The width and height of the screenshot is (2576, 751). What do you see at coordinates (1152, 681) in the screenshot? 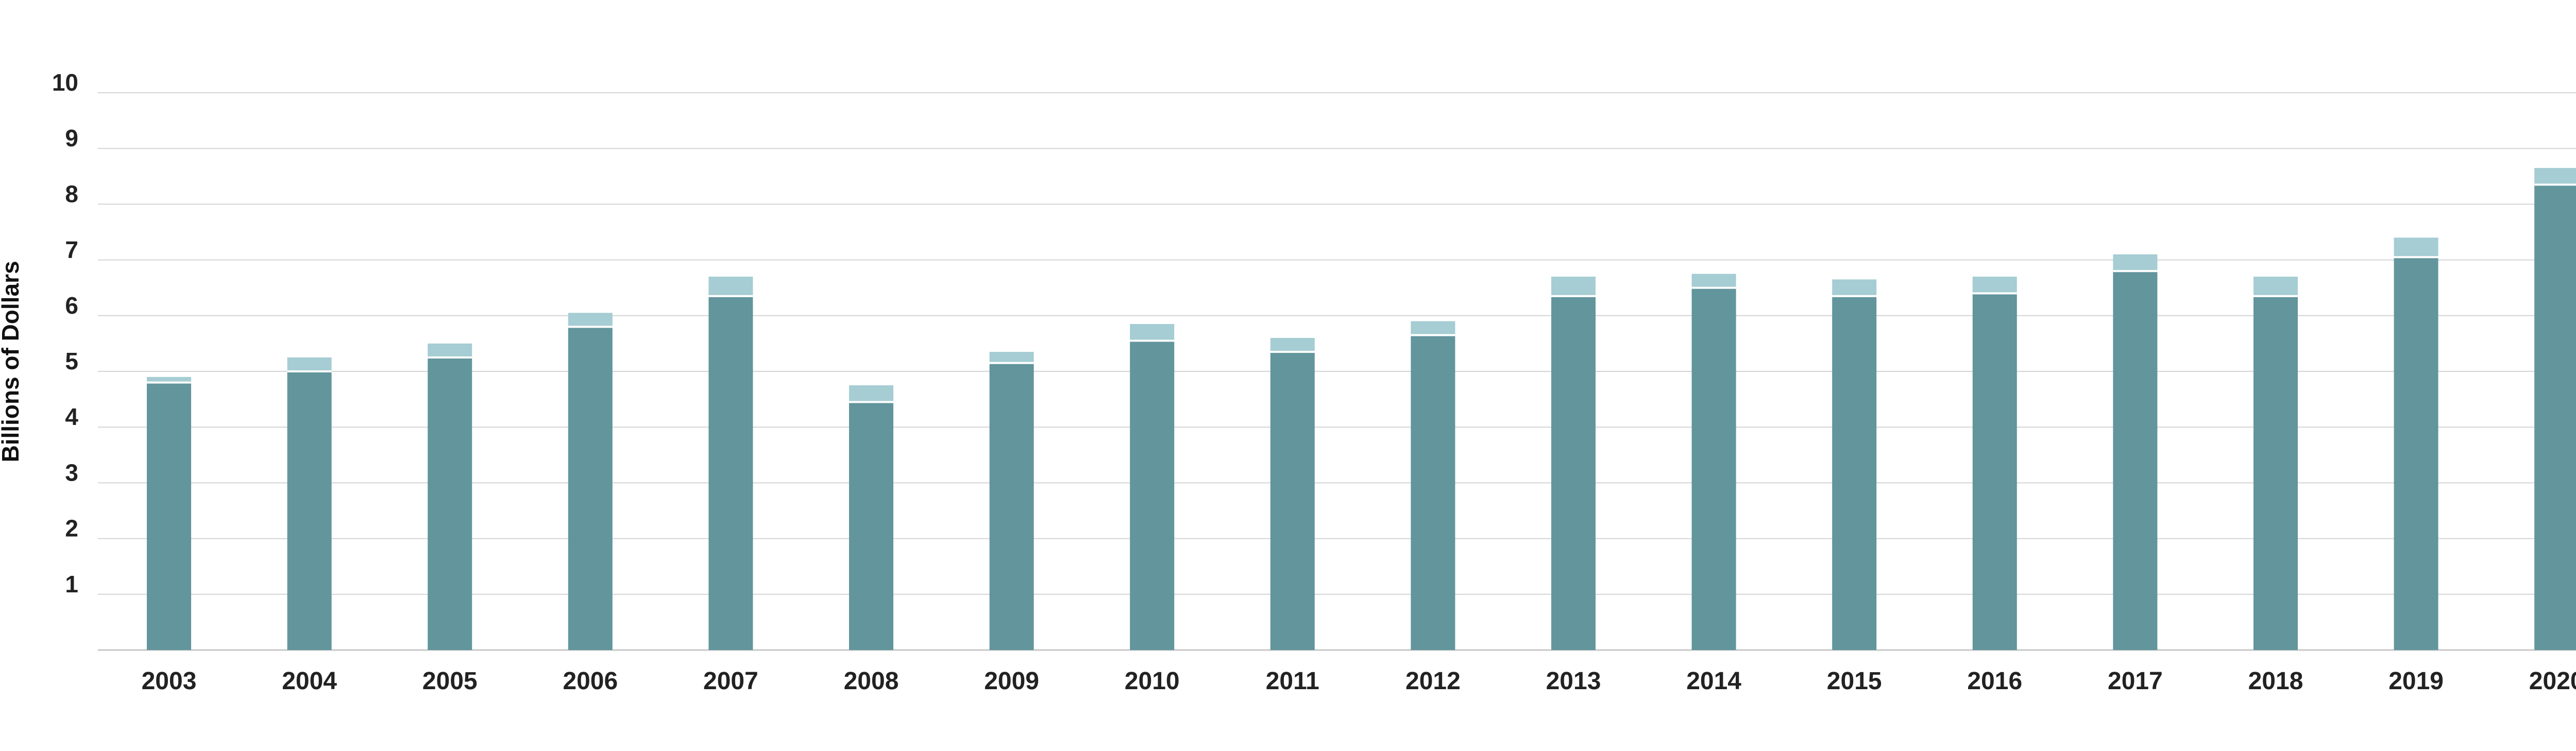
I see `x-tick-label: 2010` at bounding box center [1152, 681].